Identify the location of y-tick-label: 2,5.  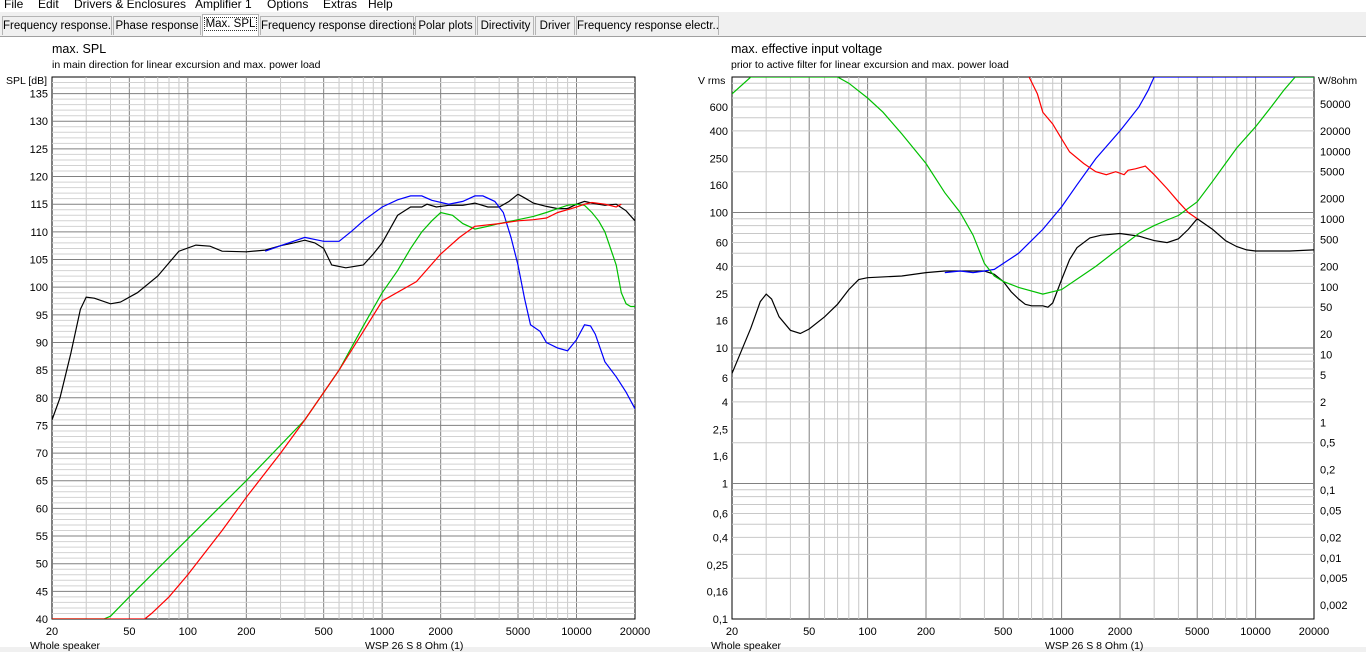
(720, 431).